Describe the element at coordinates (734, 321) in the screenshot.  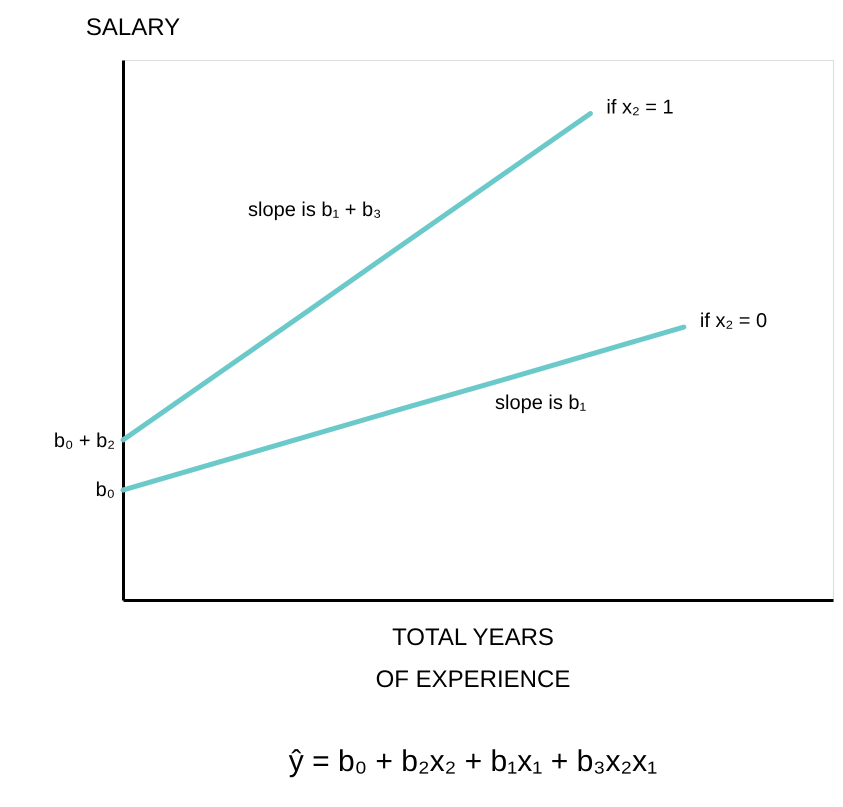
I see `series-label: if x₂ = 0` at that location.